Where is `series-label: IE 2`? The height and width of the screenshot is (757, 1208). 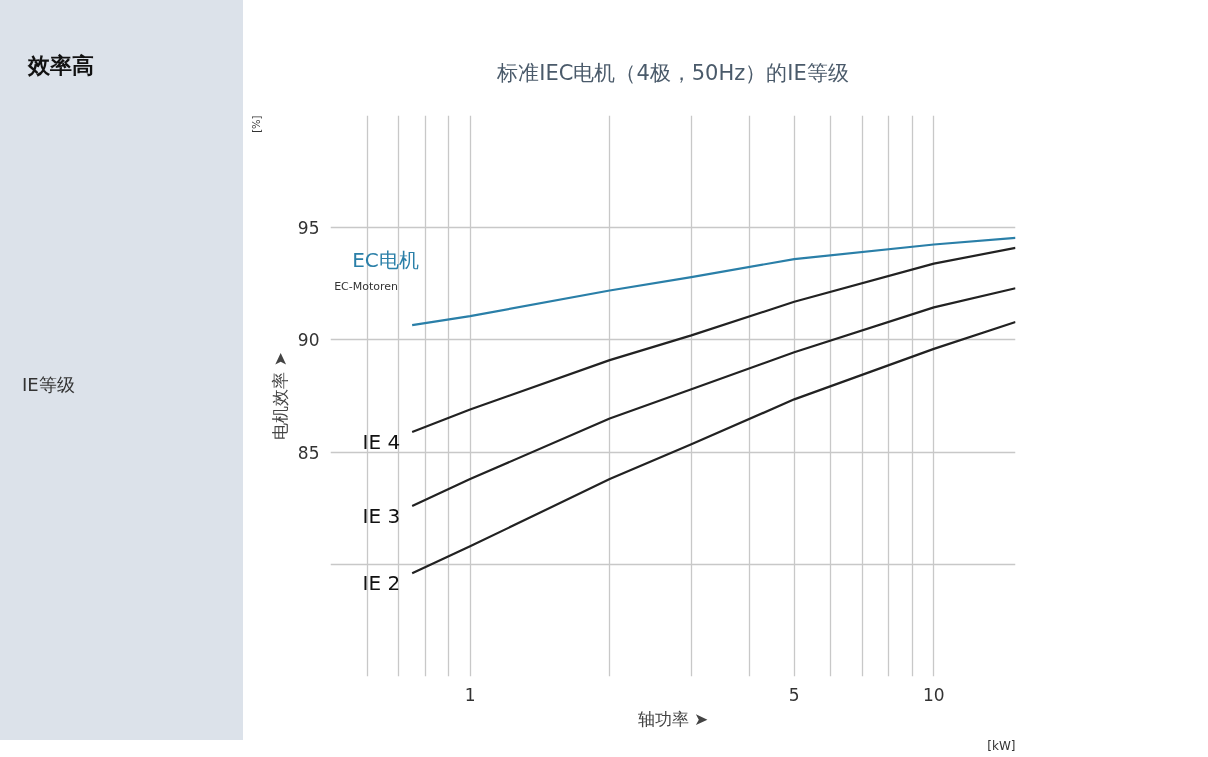
series-label: IE 2 is located at coordinates (381, 583).